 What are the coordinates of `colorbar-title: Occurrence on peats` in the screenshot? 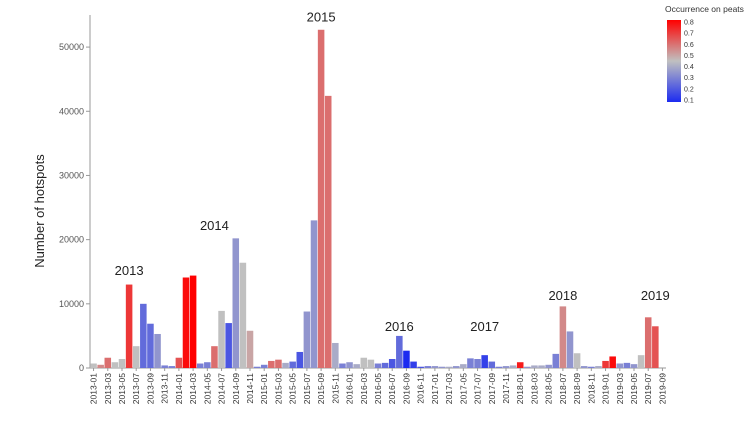 It's located at (704, 9).